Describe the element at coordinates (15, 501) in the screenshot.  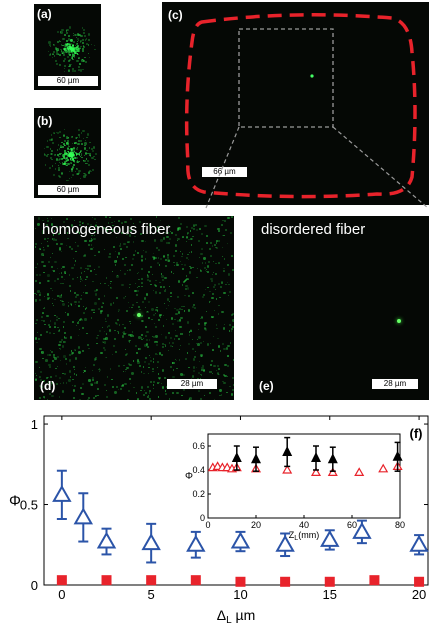
I see `y-axis-label: Φ` at that location.